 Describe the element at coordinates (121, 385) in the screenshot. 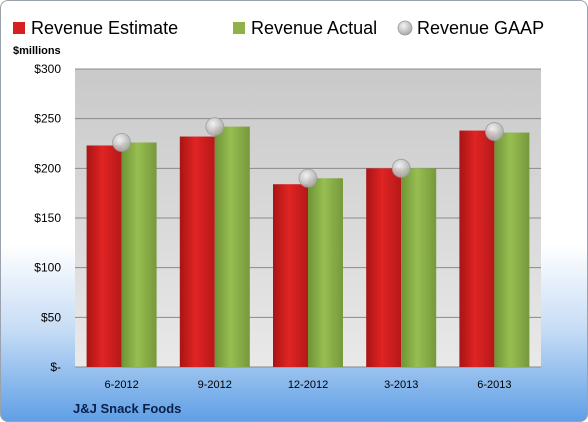

I see `x-tick-label: 6-2012` at that location.